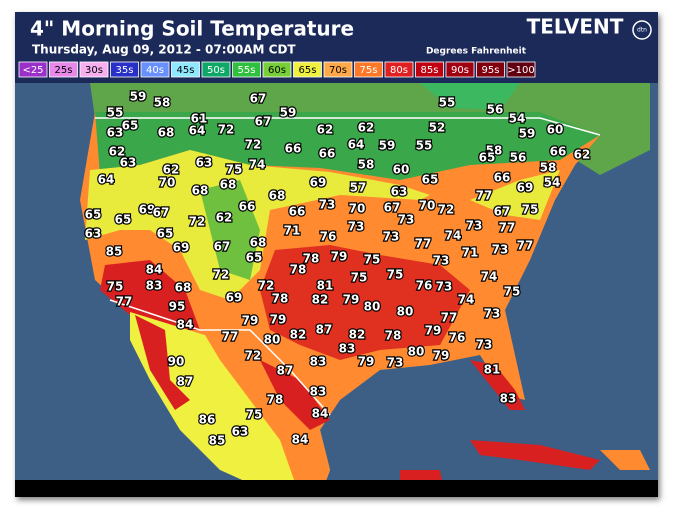 The height and width of the screenshot is (532, 692). I want to click on zone-red, so click(365, 302).